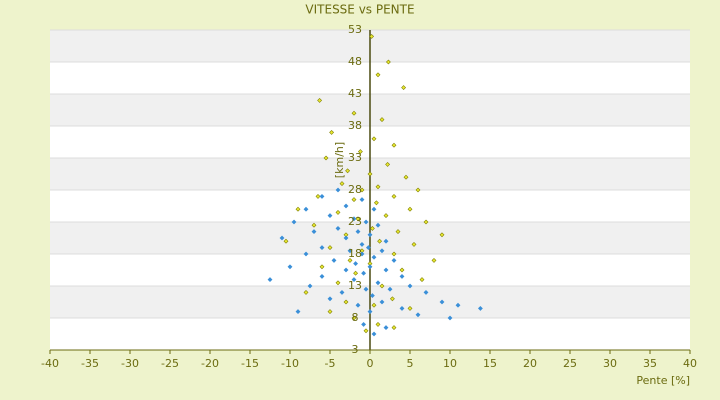 Image resolution: width=720 pixels, height=400 pixels. What do you see at coordinates (355, 157) in the screenshot?
I see `y-tick-label: 33` at bounding box center [355, 157].